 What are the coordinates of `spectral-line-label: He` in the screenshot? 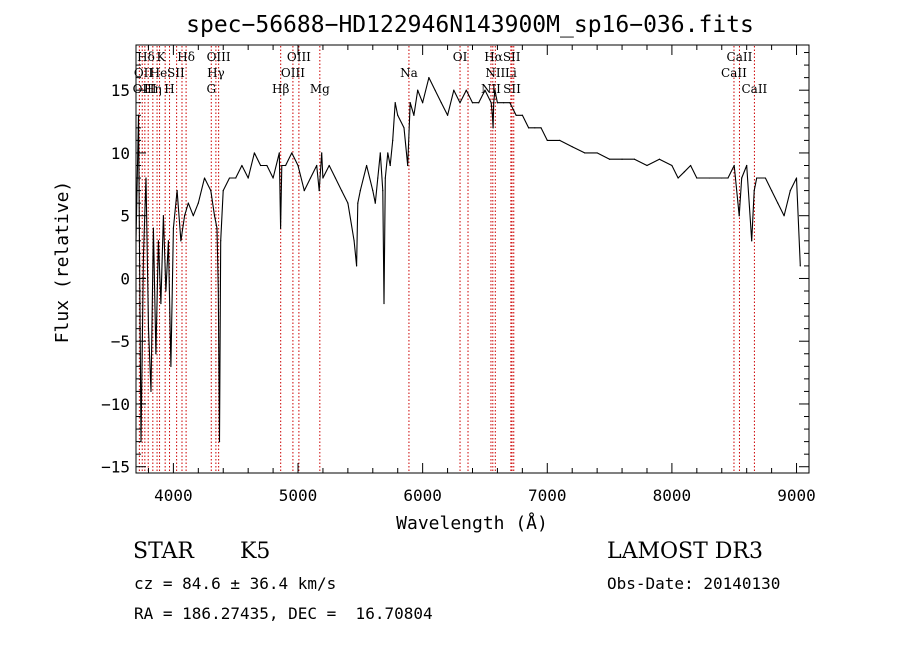 It's located at (159, 73).